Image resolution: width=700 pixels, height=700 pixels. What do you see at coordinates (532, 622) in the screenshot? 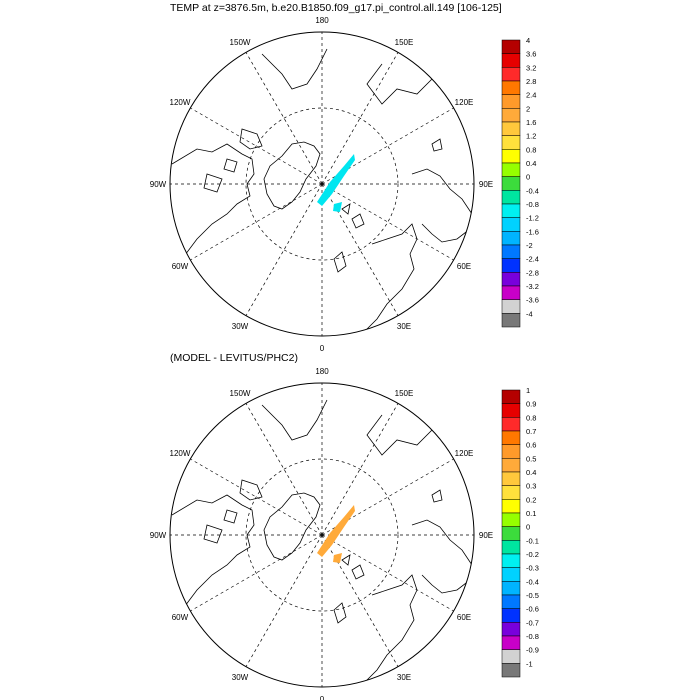
I see `colorbar-tick-label: -0.7` at bounding box center [532, 622].